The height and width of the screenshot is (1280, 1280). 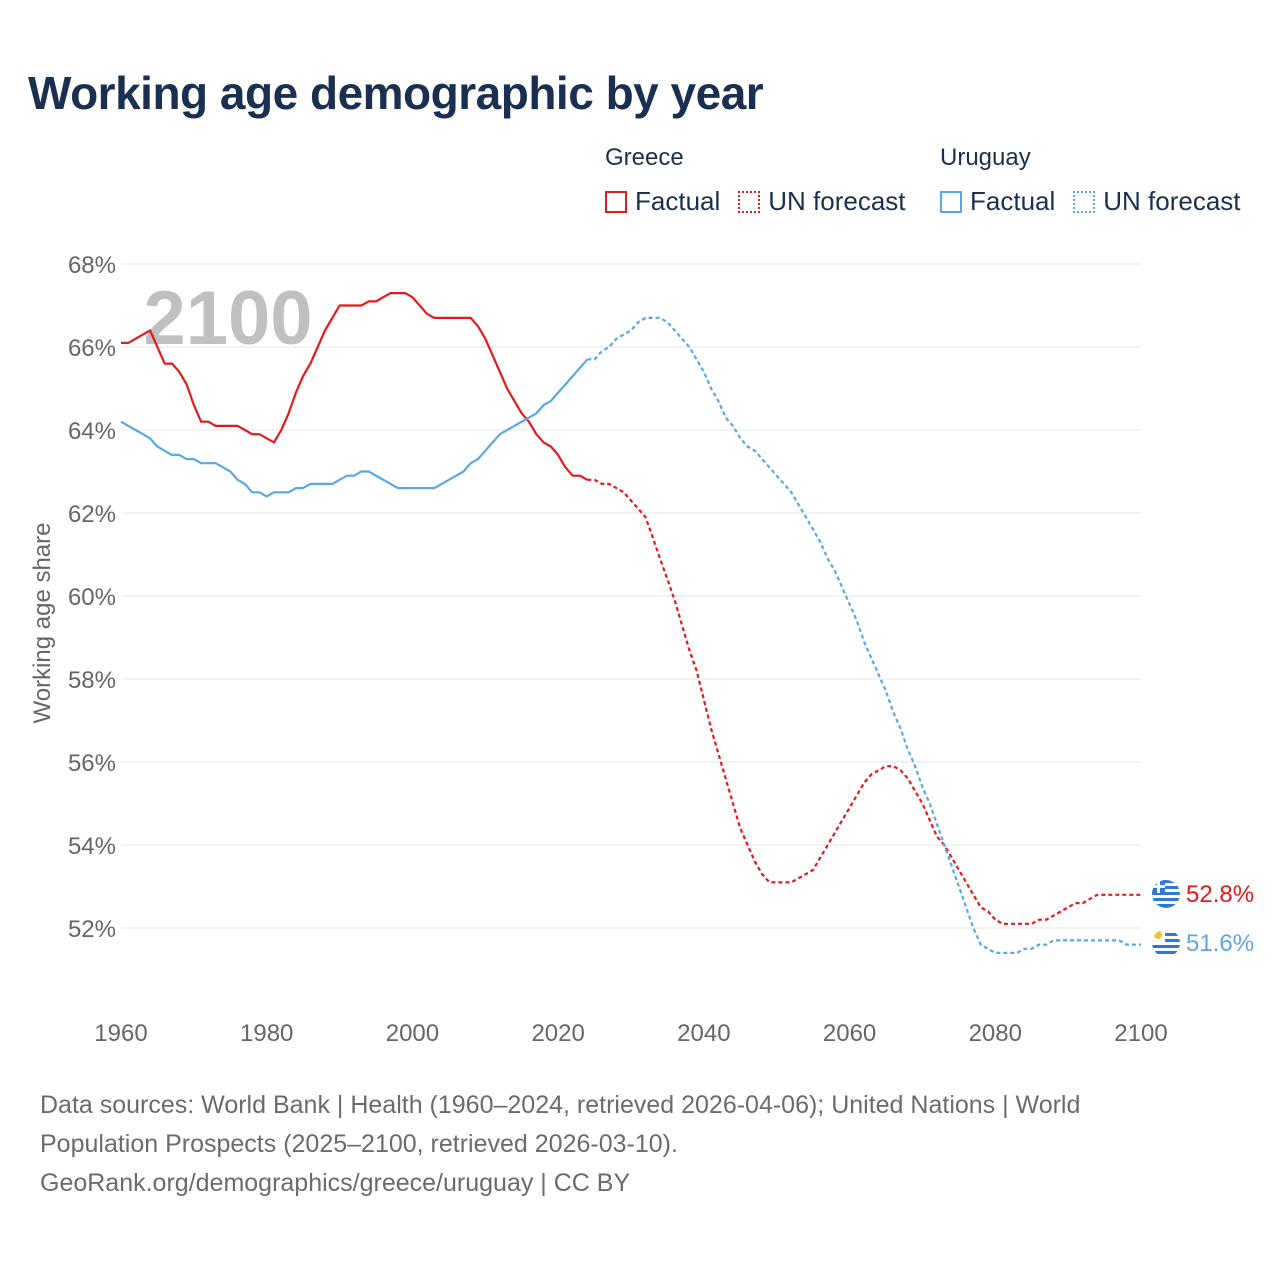 What do you see at coordinates (42, 623) in the screenshot?
I see `y-axis-label: Working age share` at bounding box center [42, 623].